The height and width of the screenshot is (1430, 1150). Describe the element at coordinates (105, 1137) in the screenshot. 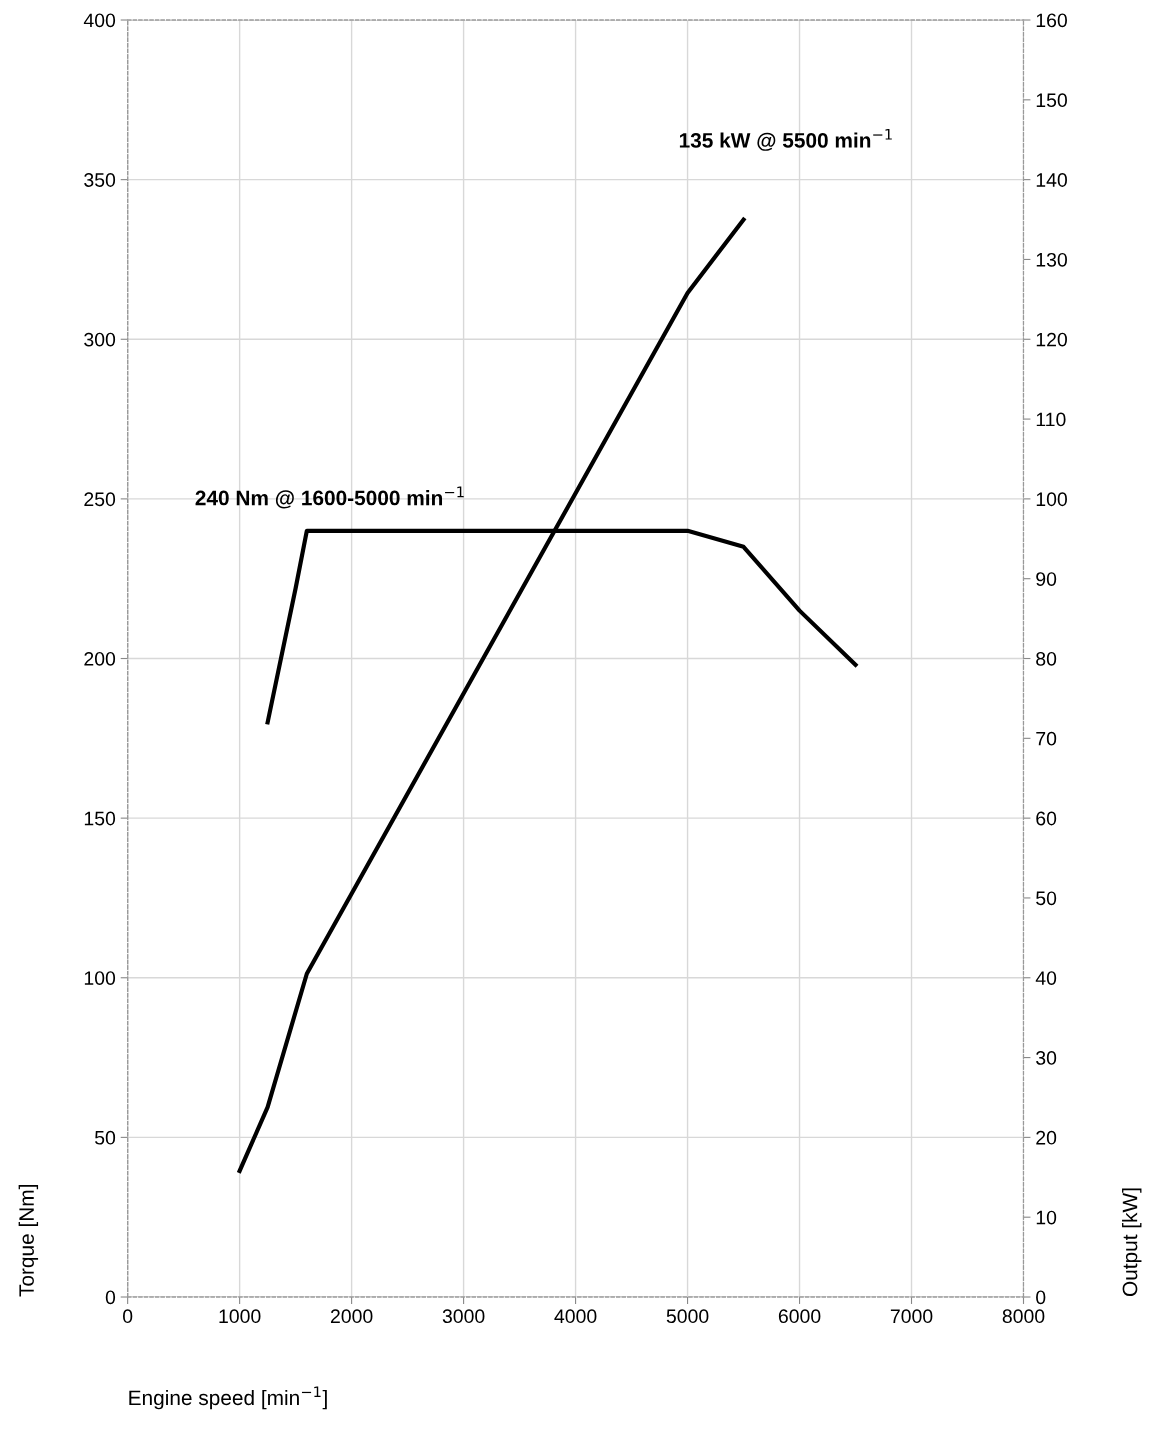

I see `y-tick-label: 50` at that location.